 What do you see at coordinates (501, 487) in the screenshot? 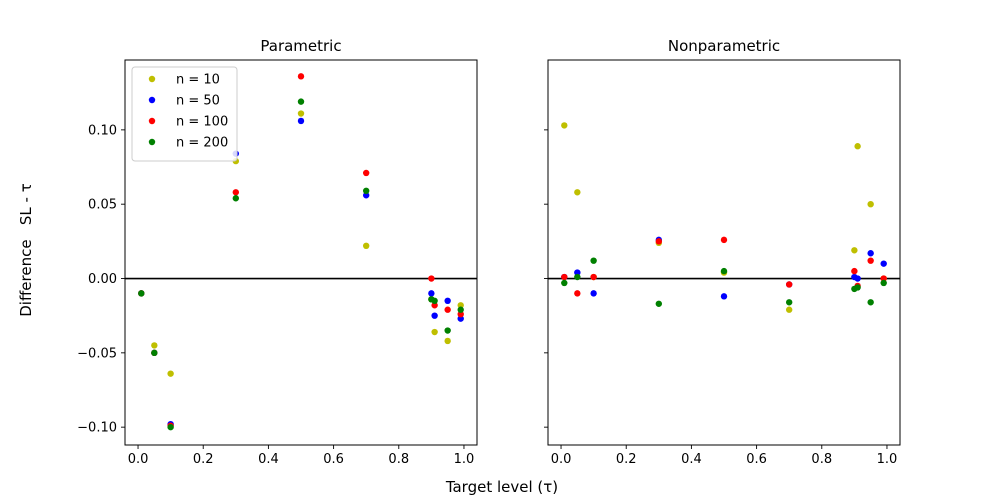
I see `x-axis-label: Target level (τ)` at bounding box center [501, 487].